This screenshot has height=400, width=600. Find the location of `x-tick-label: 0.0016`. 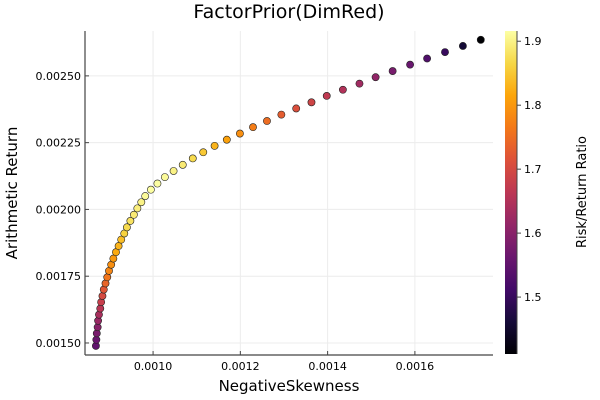

x-tick-label: 0.0016 is located at coordinates (415, 366).